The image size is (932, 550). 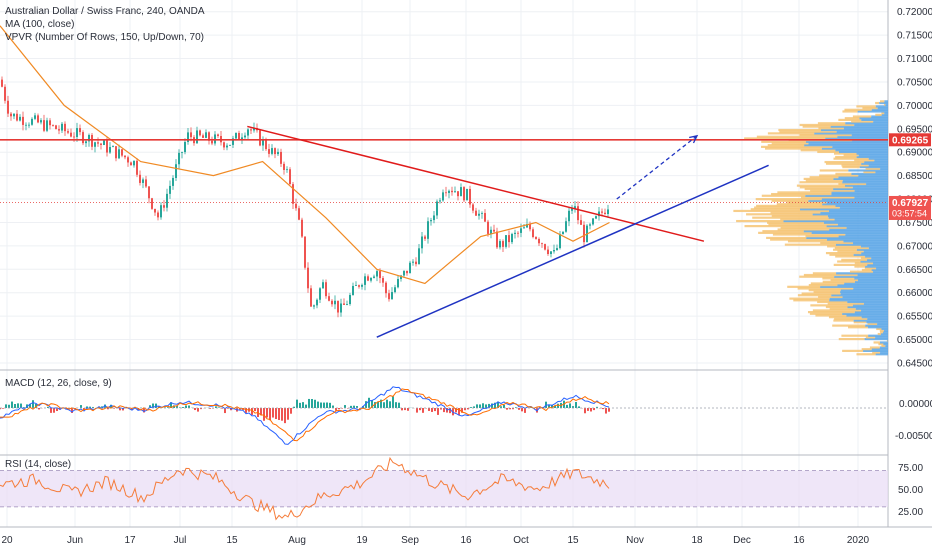 What do you see at coordinates (913, 436) in the screenshot?
I see `macd-tick: -0.00500` at bounding box center [913, 436].